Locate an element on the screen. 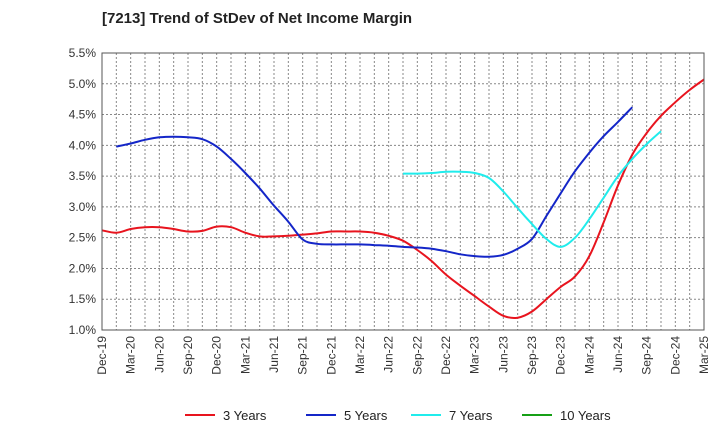  x-tick-label: Dec-21 is located at coordinates (331, 355).